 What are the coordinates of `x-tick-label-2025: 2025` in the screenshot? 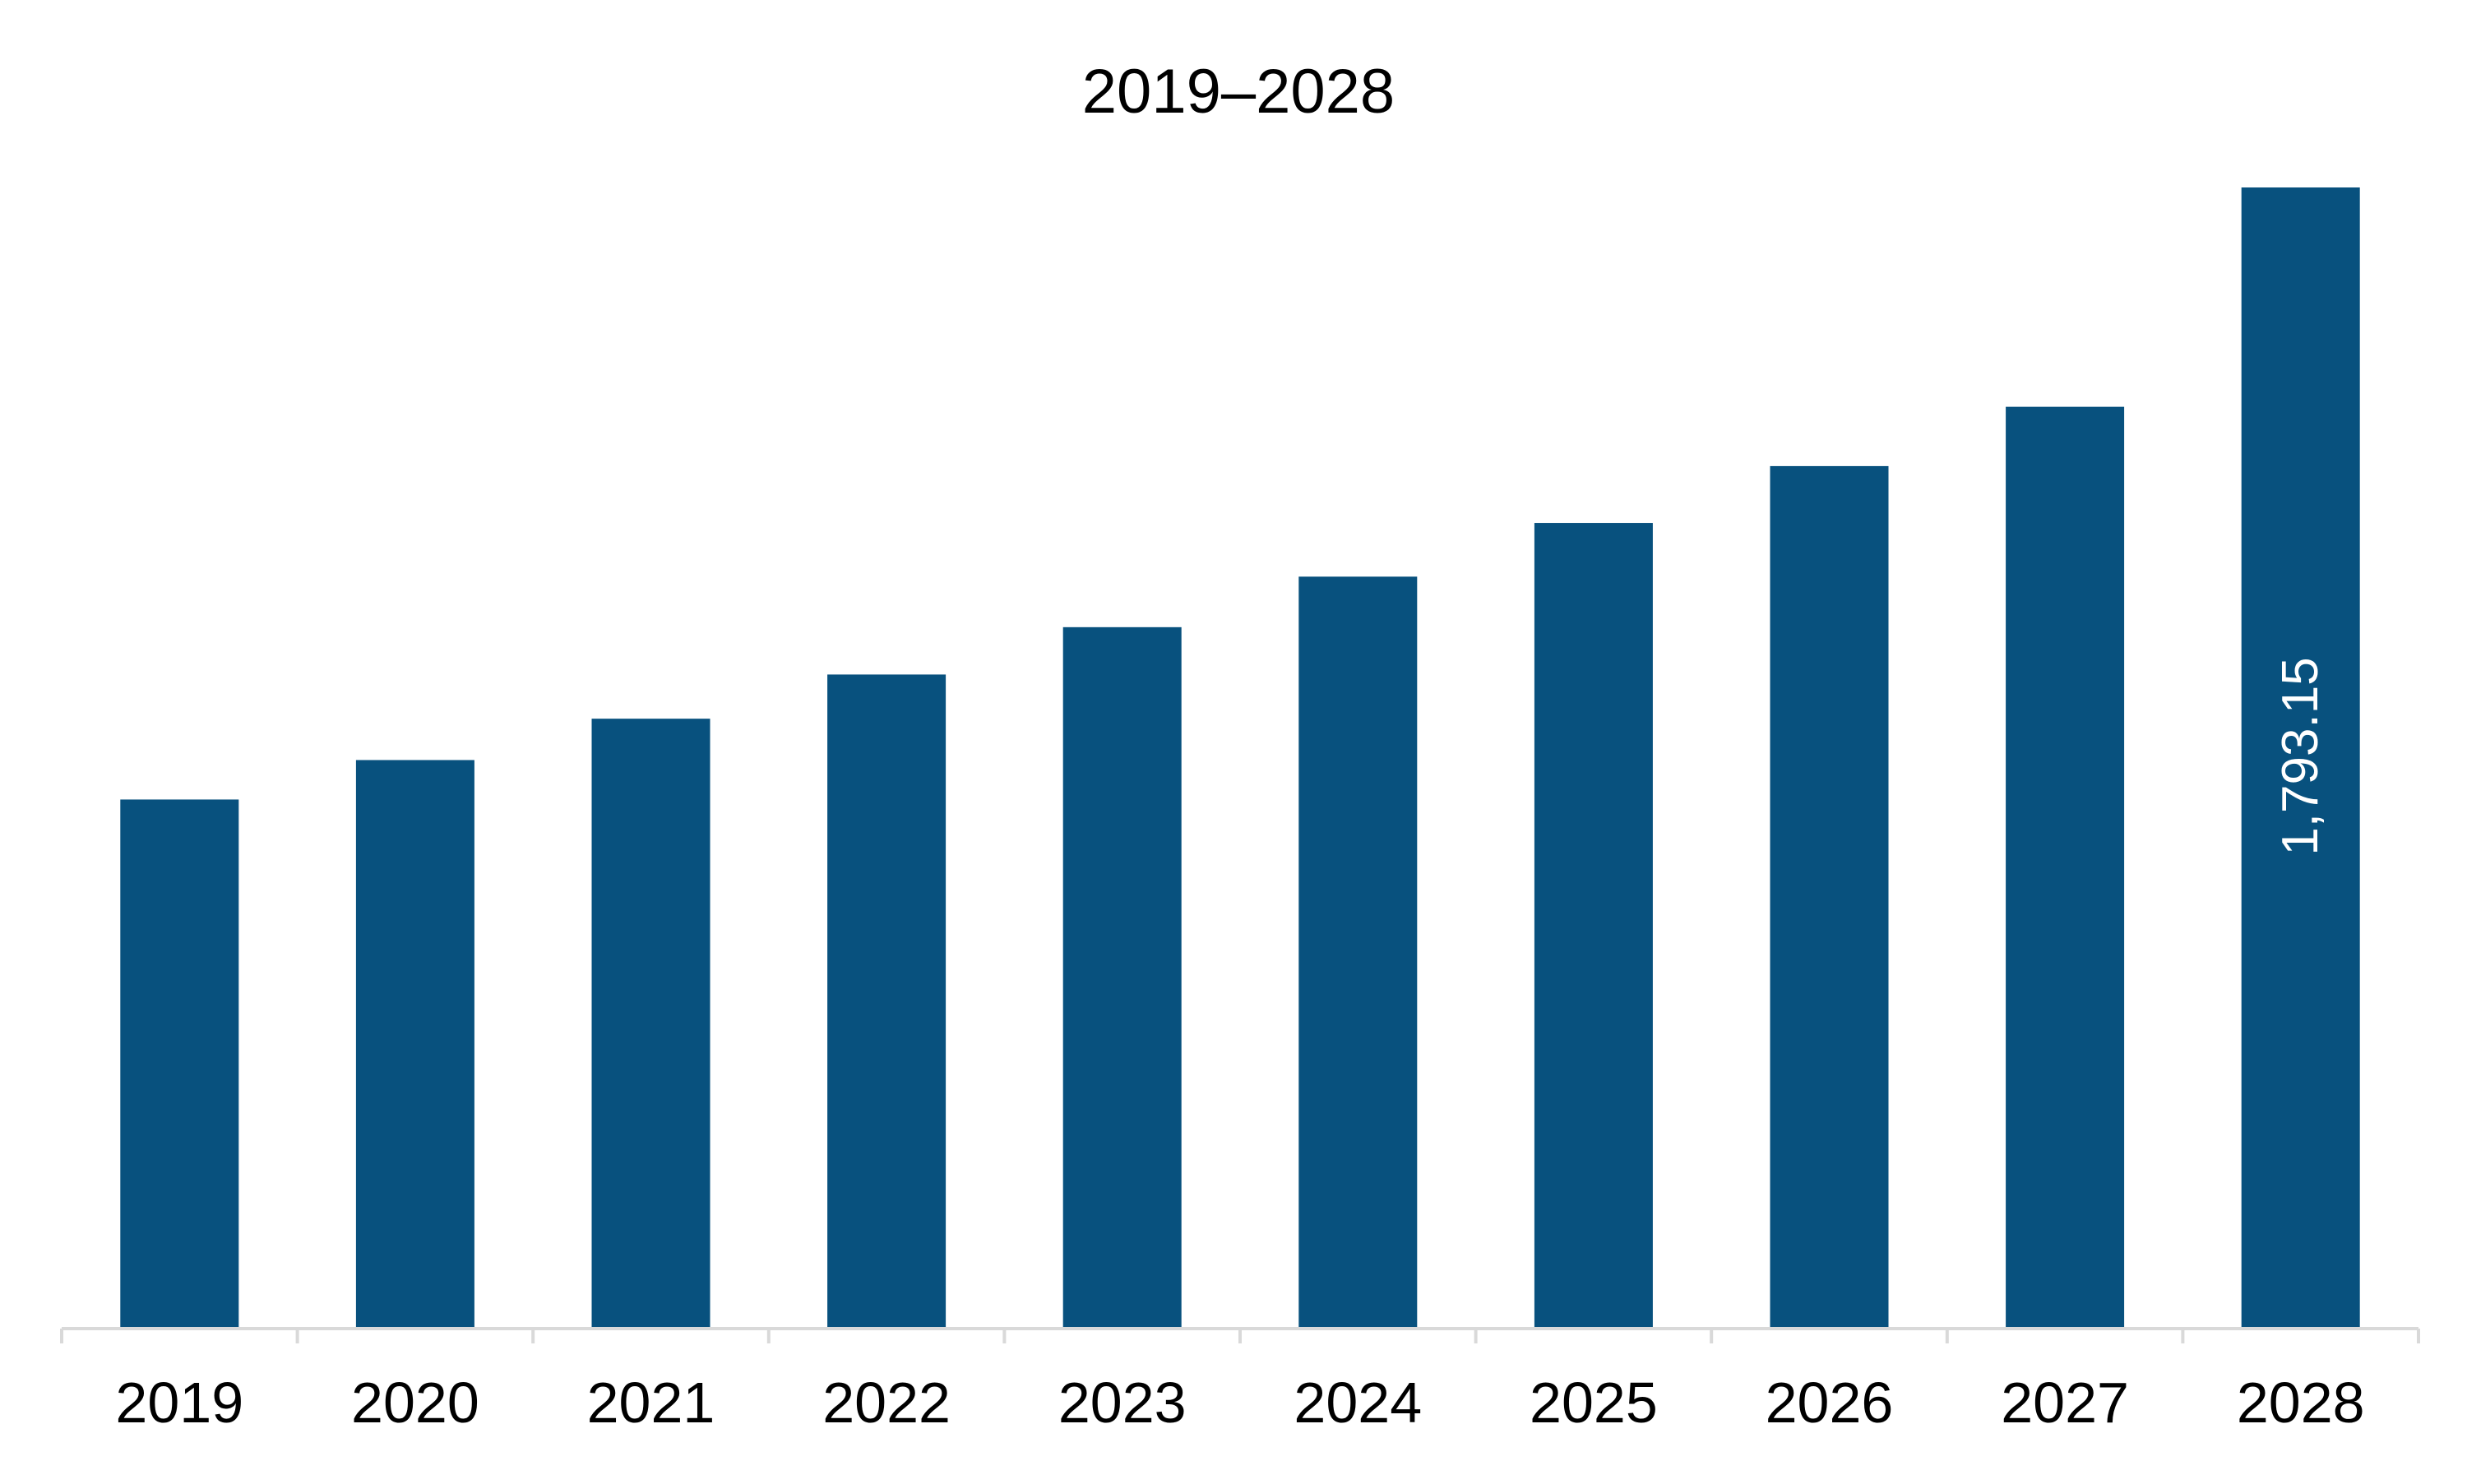 It's located at (1594, 1403).